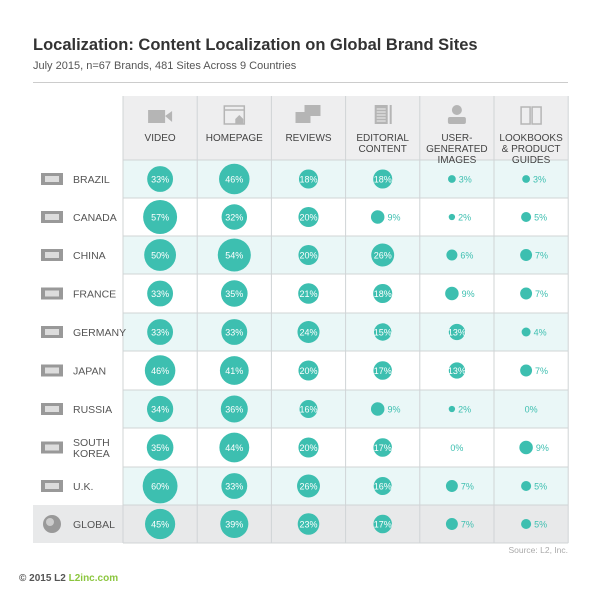 The height and width of the screenshot is (598, 600). What do you see at coordinates (234, 525) in the screenshot?
I see `data-label: 39%` at bounding box center [234, 525].